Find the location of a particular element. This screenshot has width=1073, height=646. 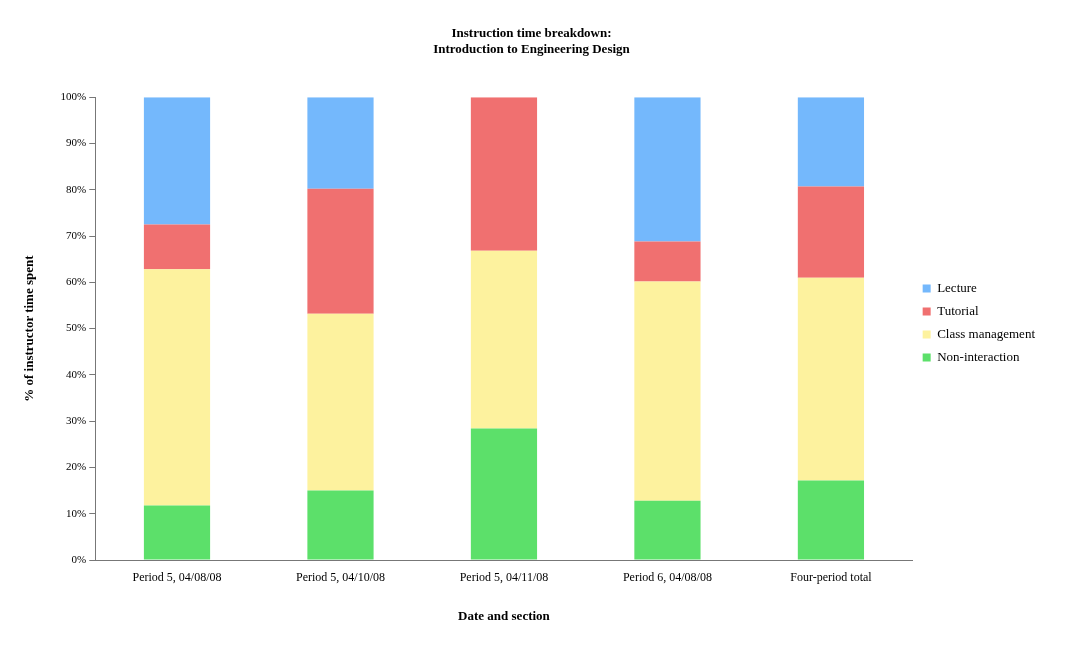

y-tick-label: 60% is located at coordinates (76, 281).